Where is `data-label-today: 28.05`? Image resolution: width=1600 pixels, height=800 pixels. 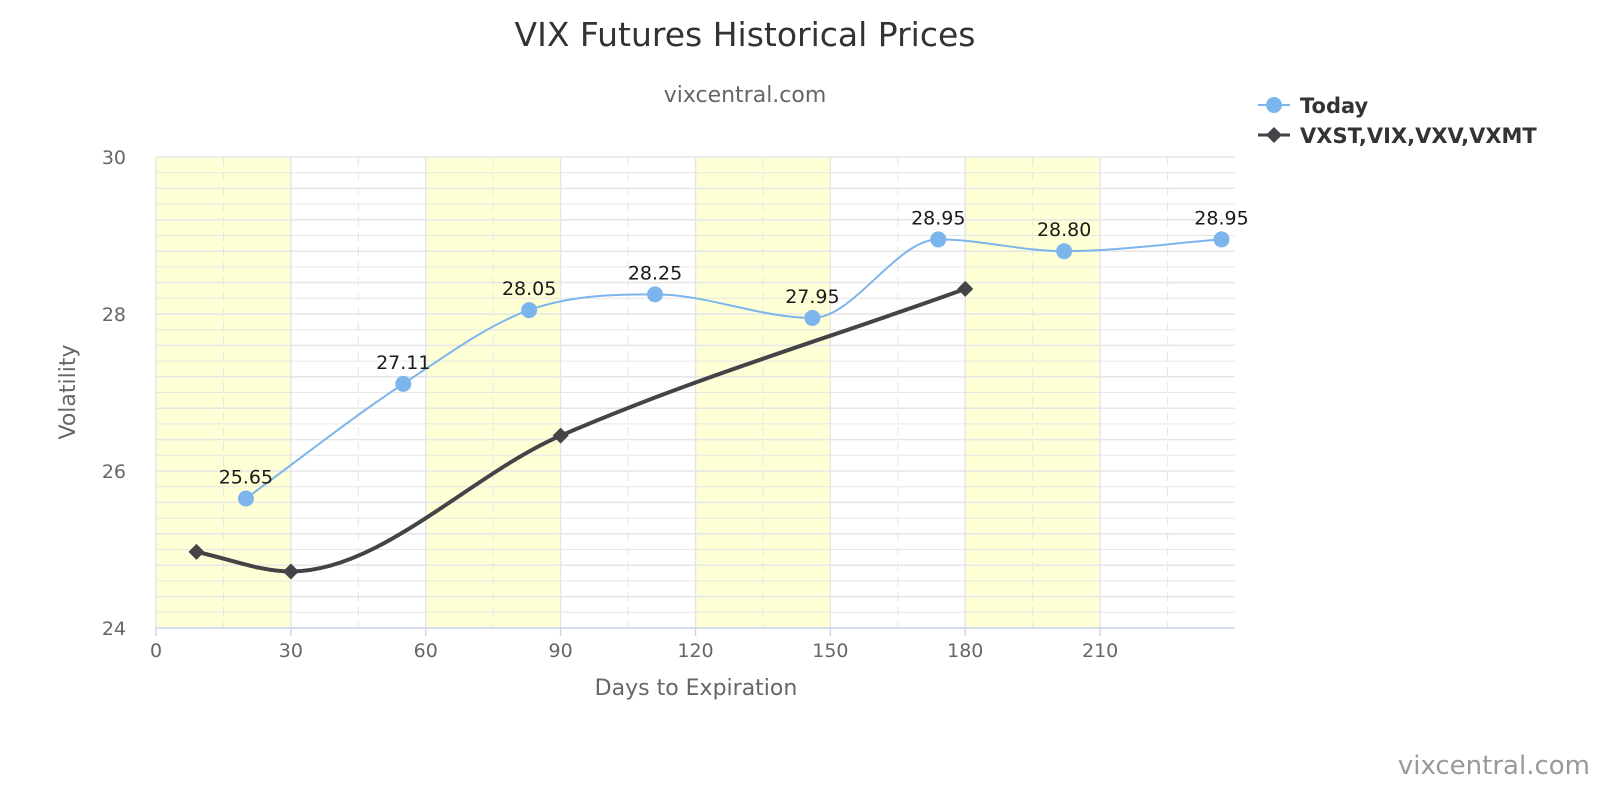 data-label-today: 28.05 is located at coordinates (529, 289).